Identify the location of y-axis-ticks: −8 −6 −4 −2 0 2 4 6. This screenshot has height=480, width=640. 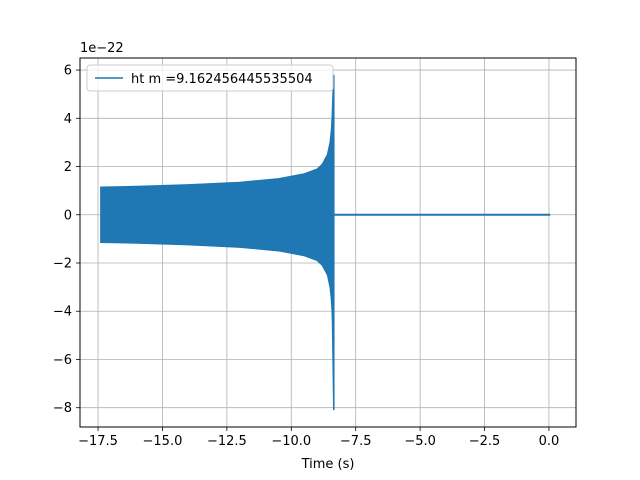
(66, 240).